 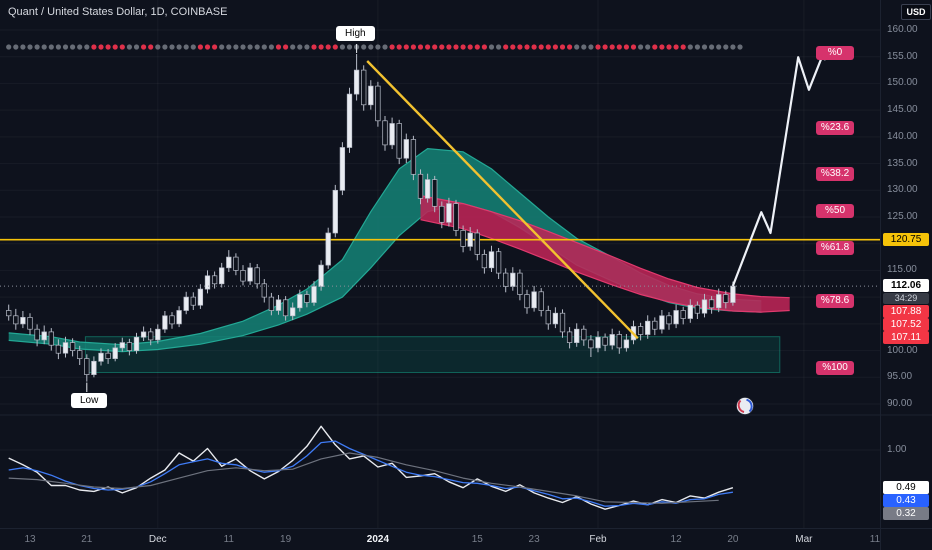 What do you see at coordinates (779, 167) in the screenshot?
I see `projection-line` at bounding box center [779, 167].